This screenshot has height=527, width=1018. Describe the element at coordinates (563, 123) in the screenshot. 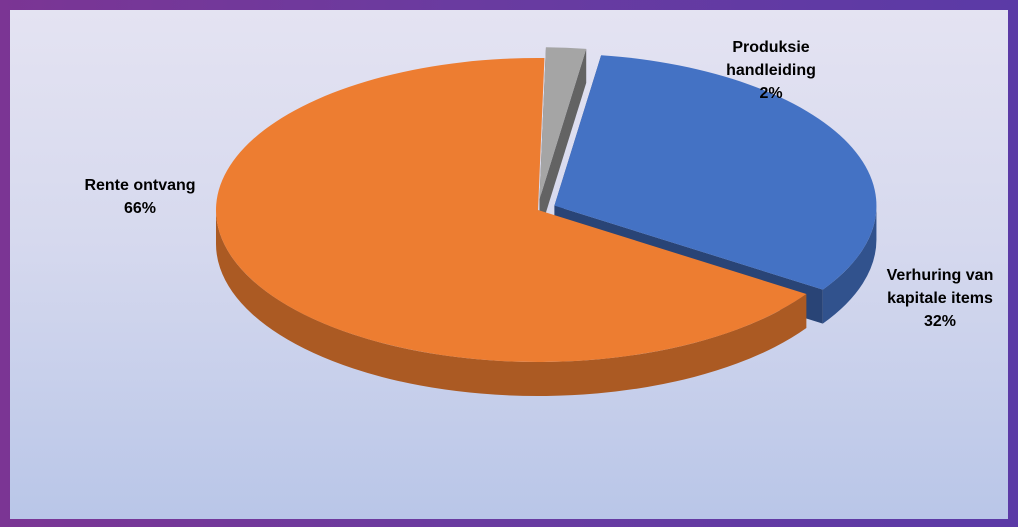

I see `slice-produksie-handleiding` at that location.